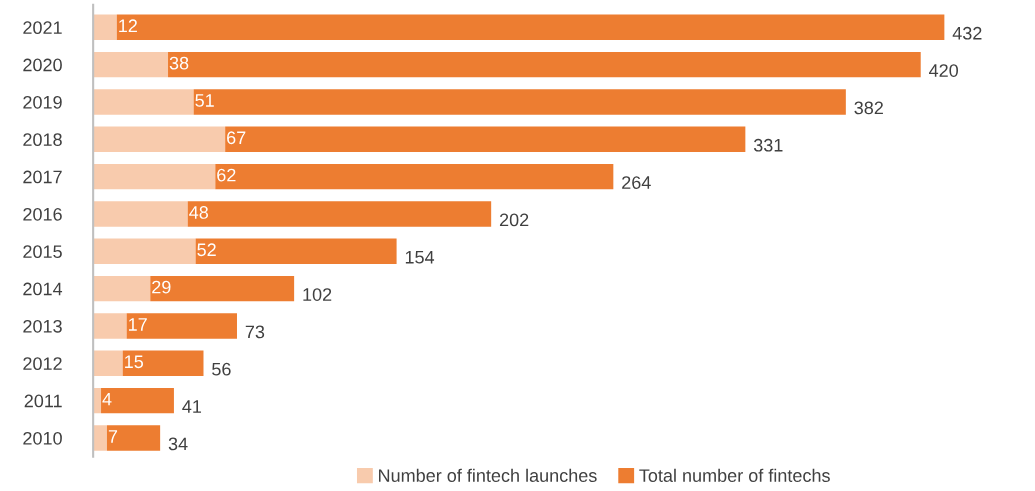 The width and height of the screenshot is (1035, 491). Describe the element at coordinates (179, 63) in the screenshot. I see `data-label: 38` at that location.